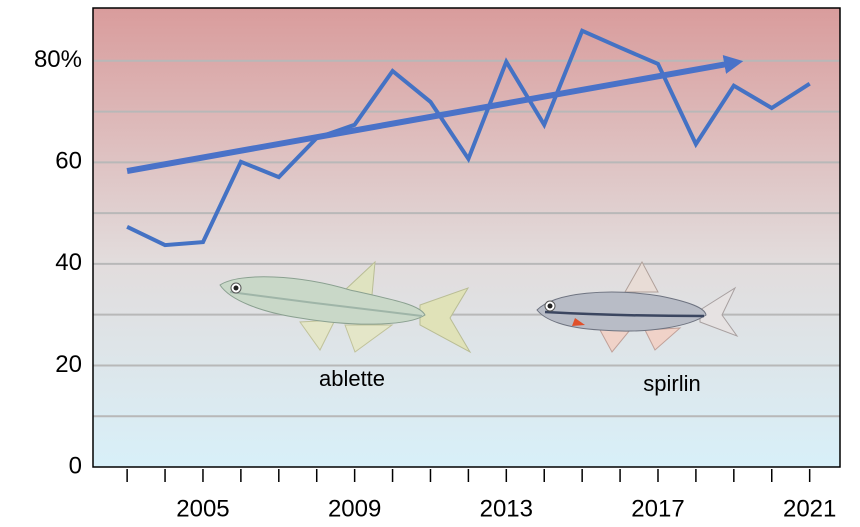 This screenshot has width=860, height=527. Describe the element at coordinates (809, 508) in the screenshot. I see `x-tick-label: 2021` at that location.